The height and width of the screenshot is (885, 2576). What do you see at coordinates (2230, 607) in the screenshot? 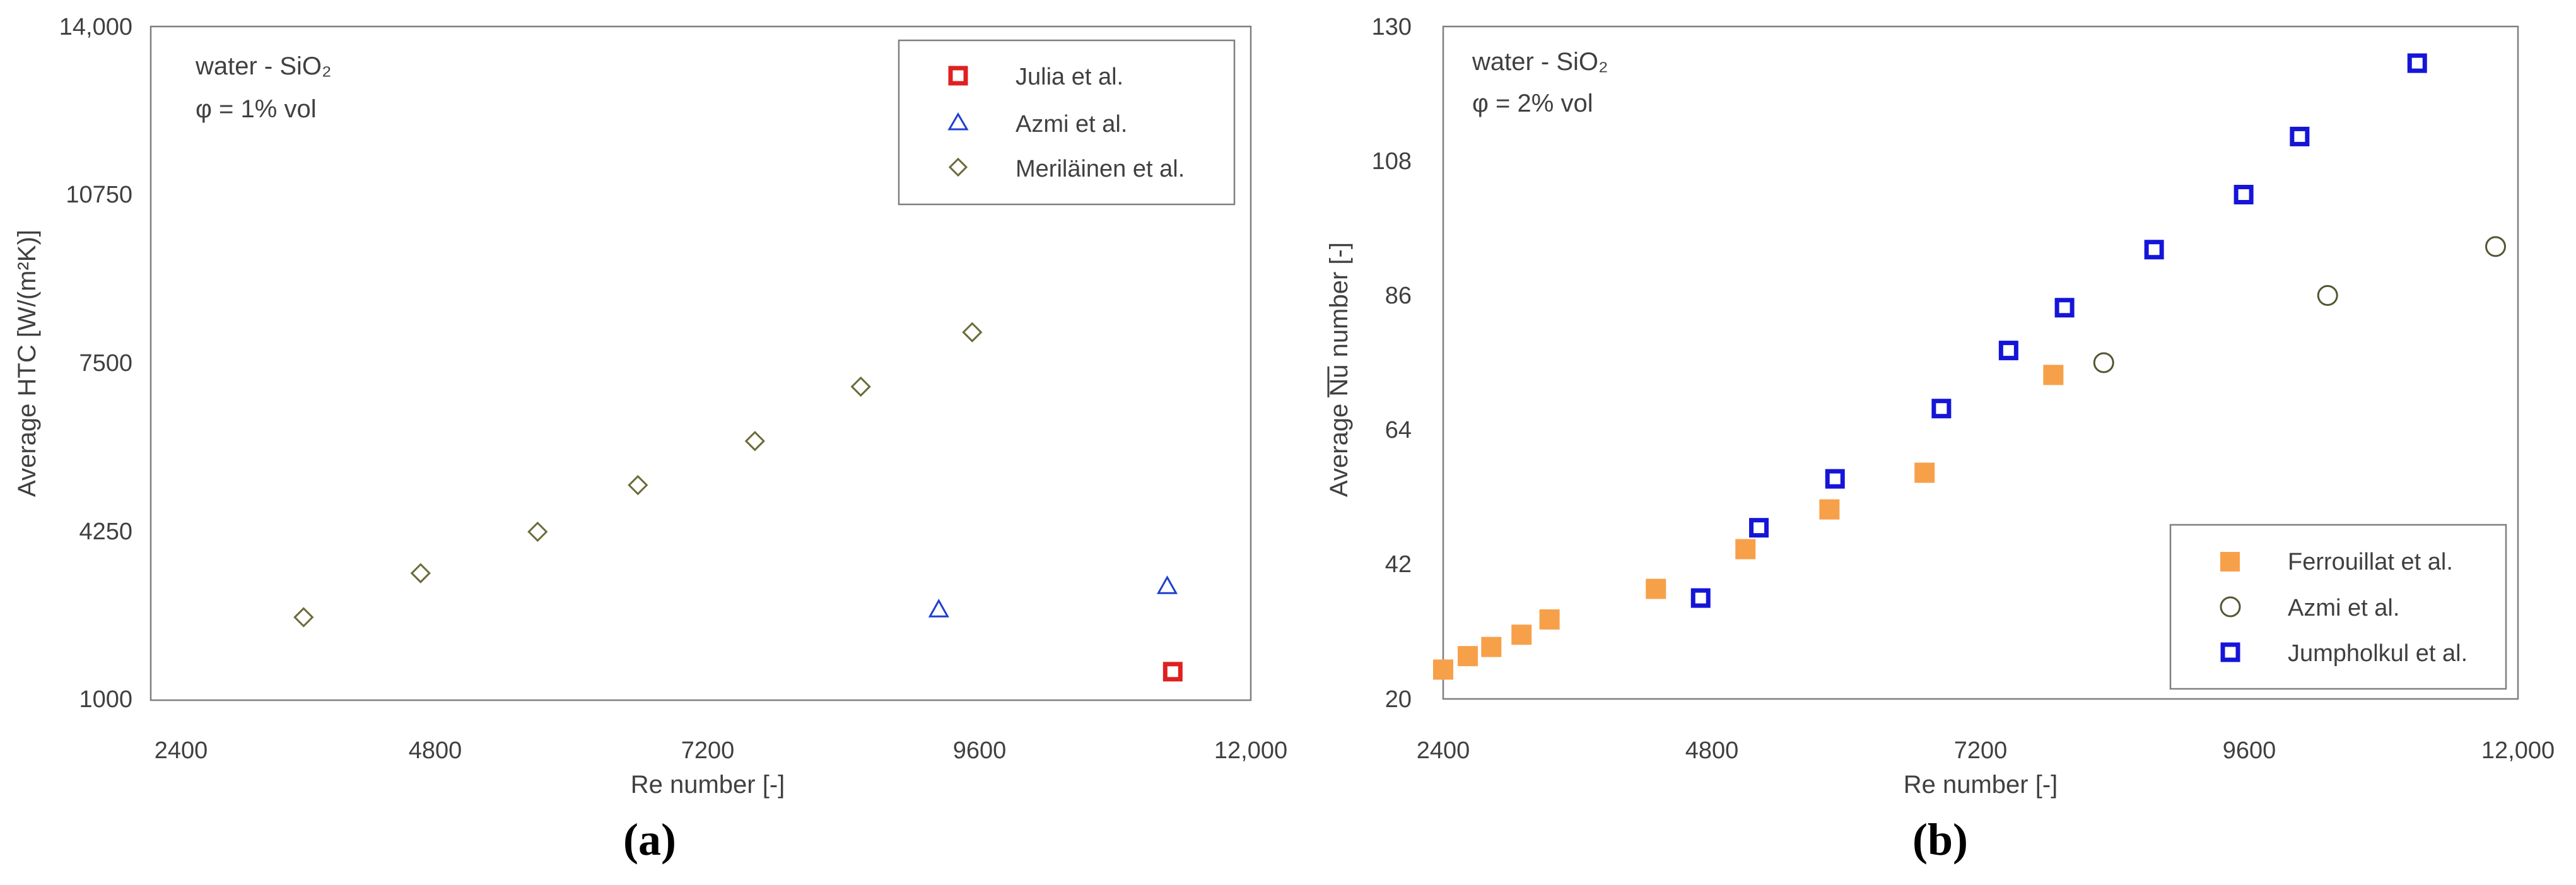
I see `legend-marker-azmi-b` at bounding box center [2230, 607].